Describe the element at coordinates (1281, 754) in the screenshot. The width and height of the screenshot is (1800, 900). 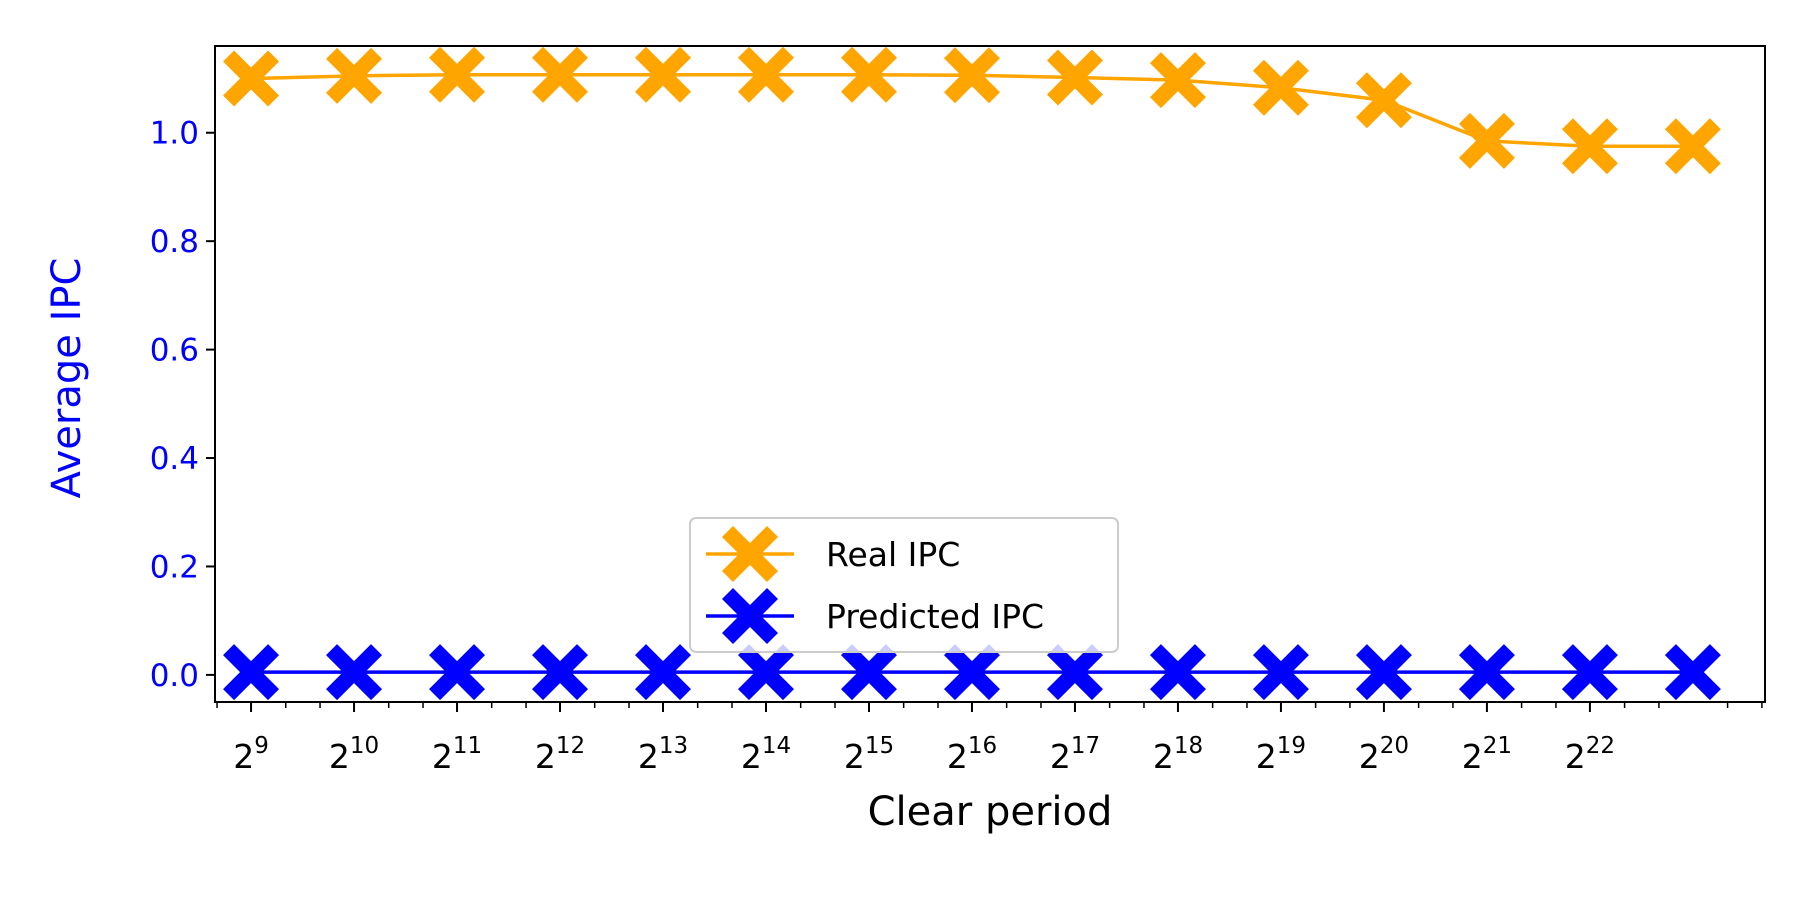
I see `x-tick-label: 219` at that location.